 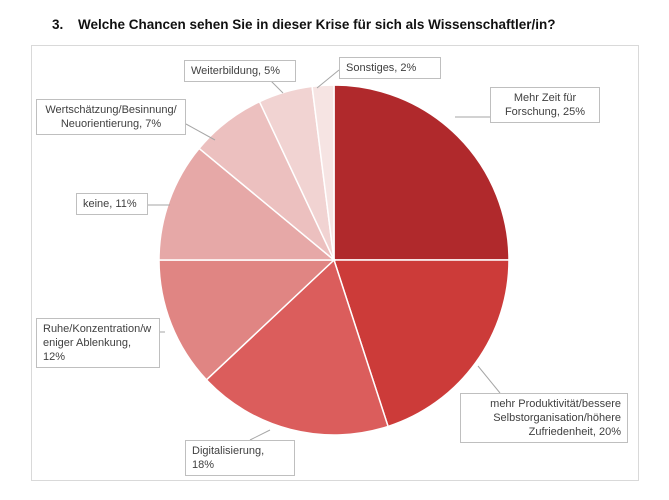 I want to click on data-label-0: Mehr Zeit für Forschung, 25%, so click(x=545, y=105).